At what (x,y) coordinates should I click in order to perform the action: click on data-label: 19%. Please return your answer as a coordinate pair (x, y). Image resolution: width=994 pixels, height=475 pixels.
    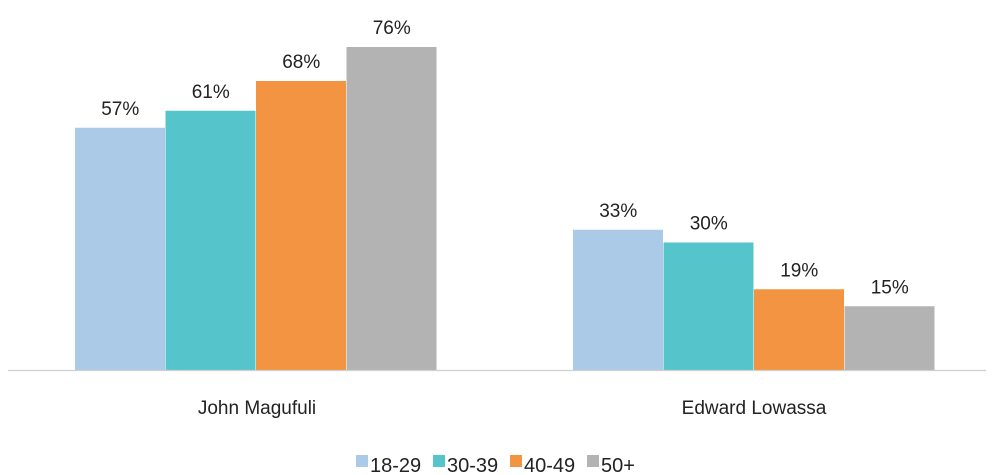
    Looking at the image, I should click on (799, 270).